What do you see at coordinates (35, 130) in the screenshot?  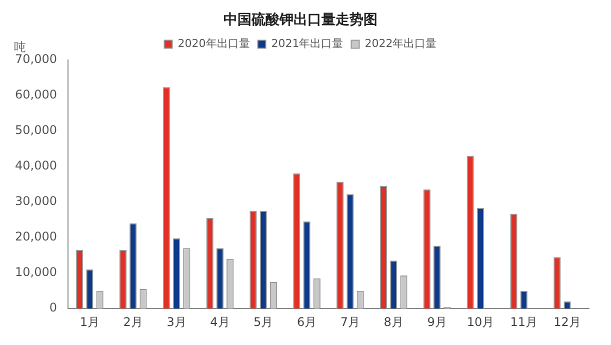 I see `y-tick-label: 50,000` at bounding box center [35, 130].